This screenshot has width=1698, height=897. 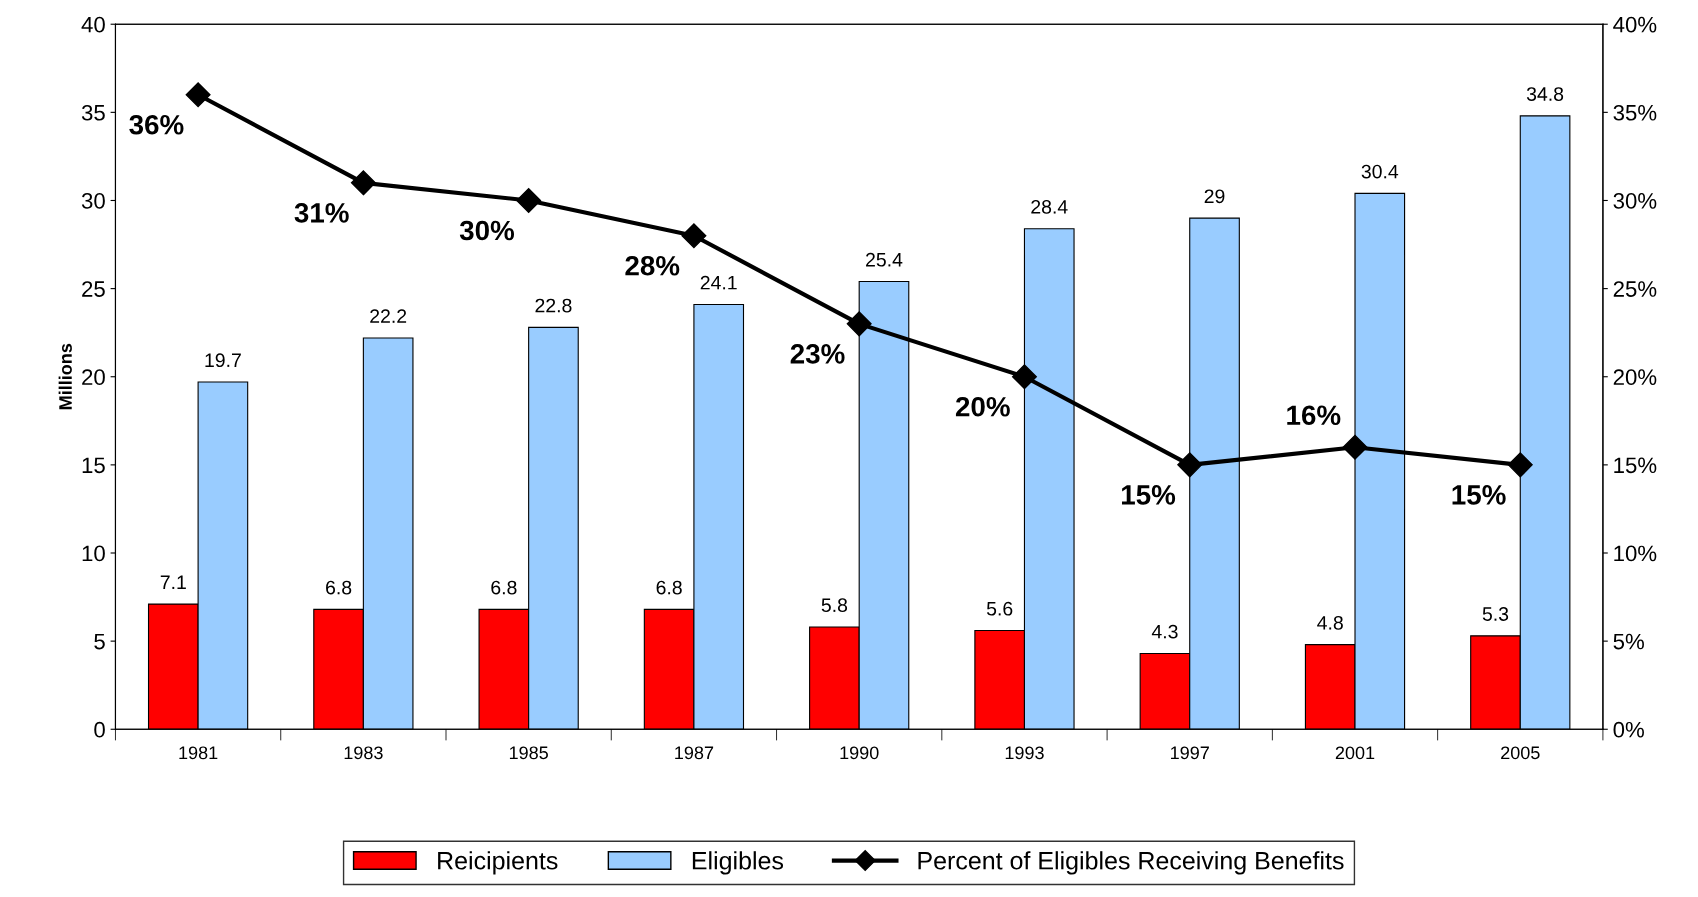 What do you see at coordinates (1049, 206) in the screenshot?
I see `data-label: 28.4` at bounding box center [1049, 206].